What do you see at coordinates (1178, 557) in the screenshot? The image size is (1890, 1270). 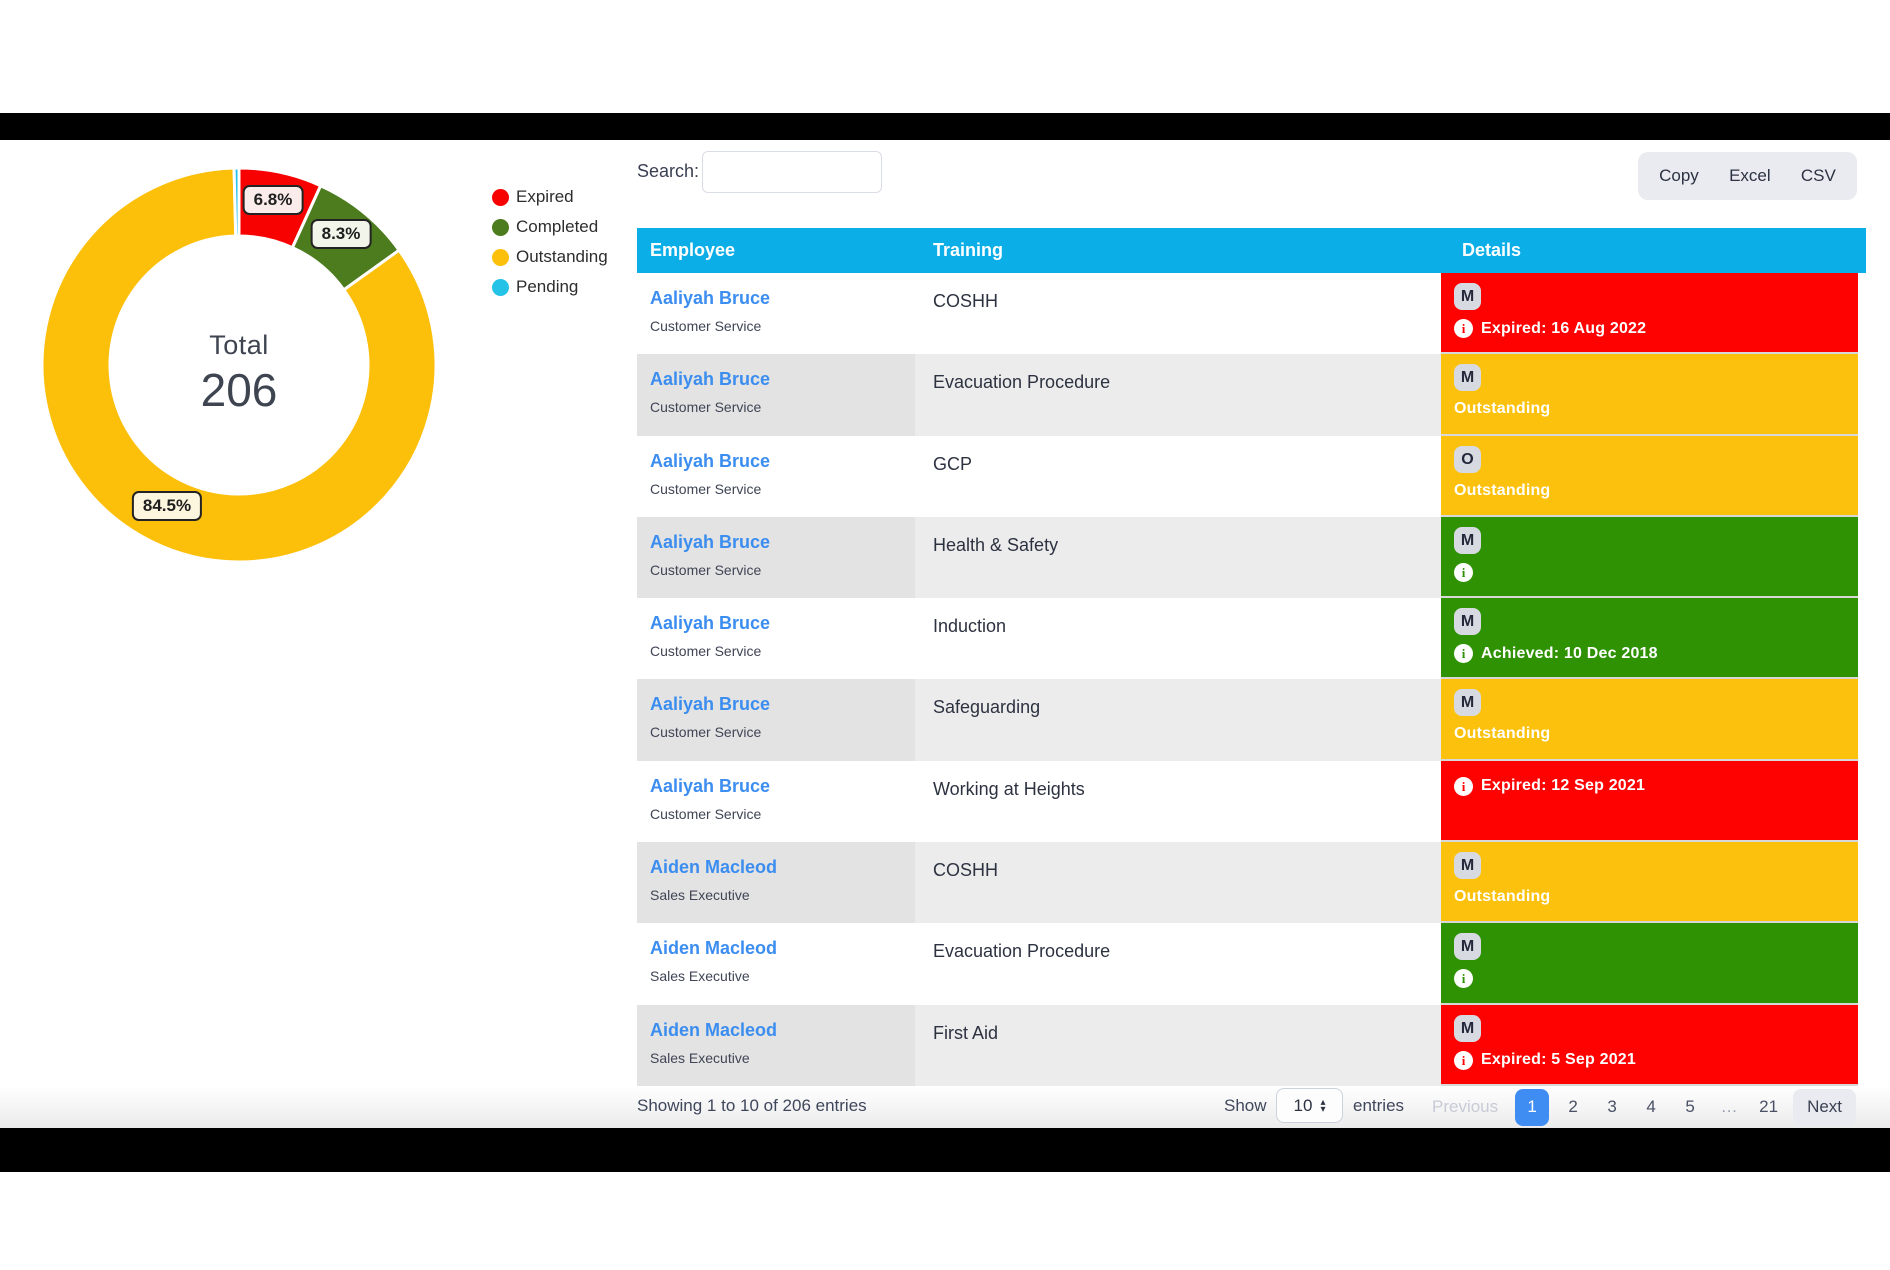 I see `training-name: Health & Safety` at bounding box center [1178, 557].